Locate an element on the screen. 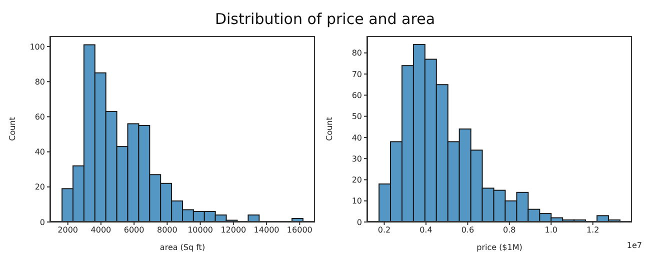 The image size is (650, 260). text: 1e7 is located at coordinates (634, 245).